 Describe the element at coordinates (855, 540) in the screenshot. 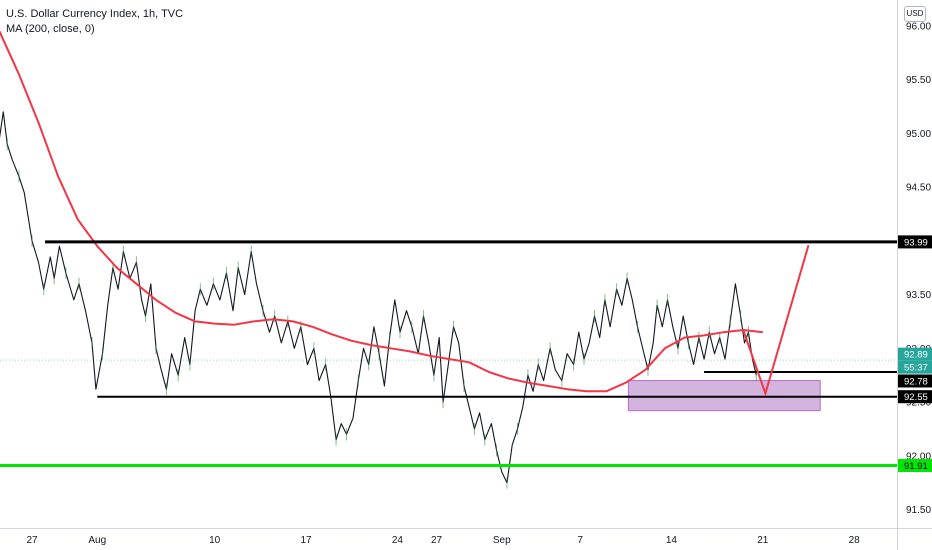

I see `x-tick-label: 28` at that location.